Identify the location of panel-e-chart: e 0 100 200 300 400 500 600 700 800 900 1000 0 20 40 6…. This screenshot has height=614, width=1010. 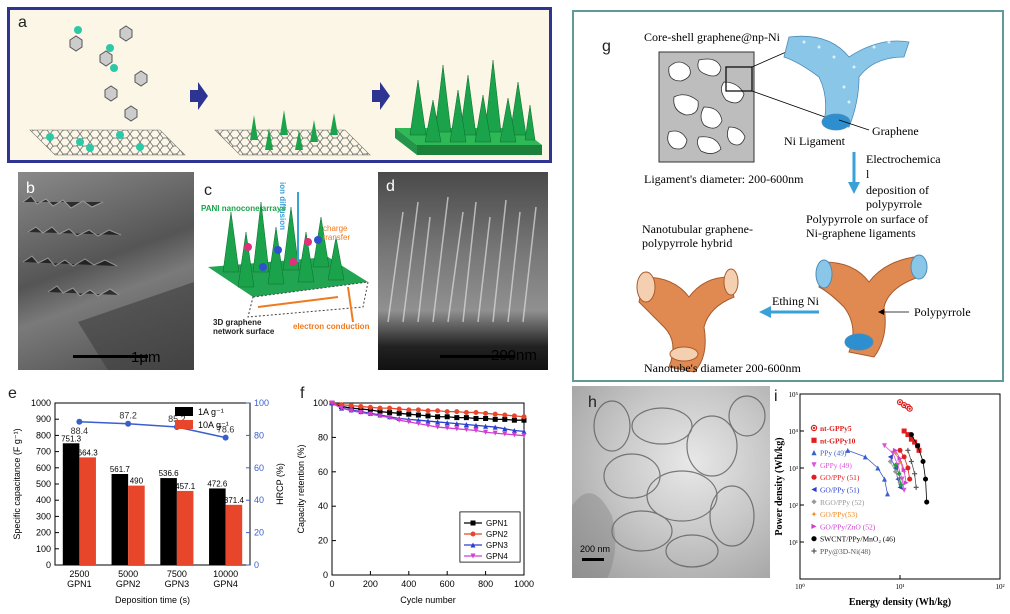
(146, 497).